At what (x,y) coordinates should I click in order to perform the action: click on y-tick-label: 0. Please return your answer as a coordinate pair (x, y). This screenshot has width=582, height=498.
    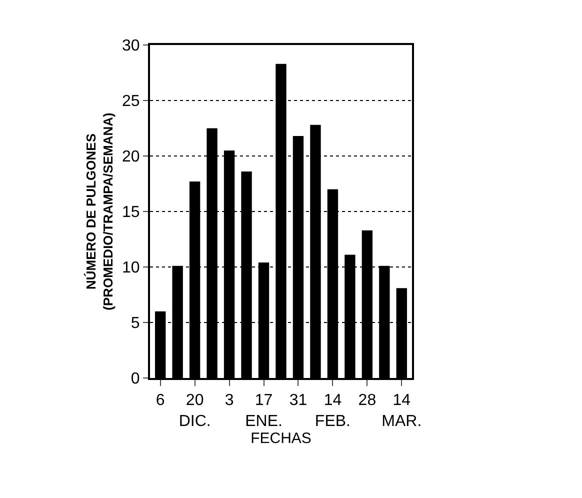
    Looking at the image, I should click on (135, 379).